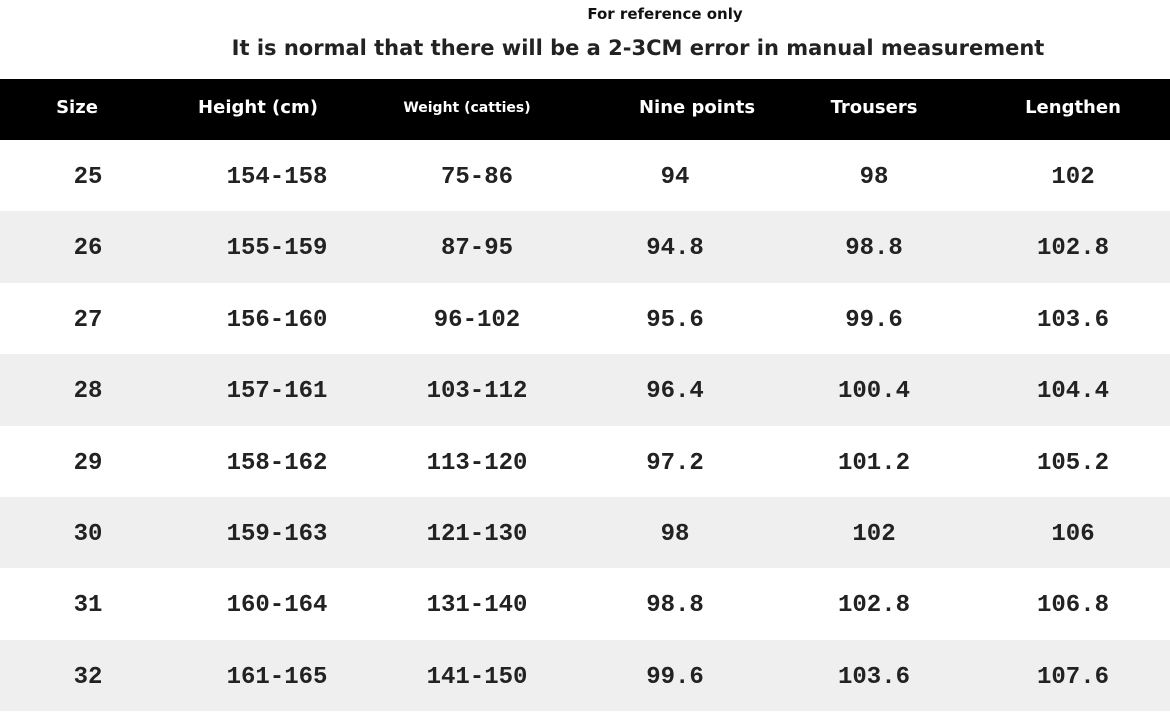 This screenshot has width=1170, height=724. What do you see at coordinates (258, 107) in the screenshot?
I see `column-header: Height (cm)` at bounding box center [258, 107].